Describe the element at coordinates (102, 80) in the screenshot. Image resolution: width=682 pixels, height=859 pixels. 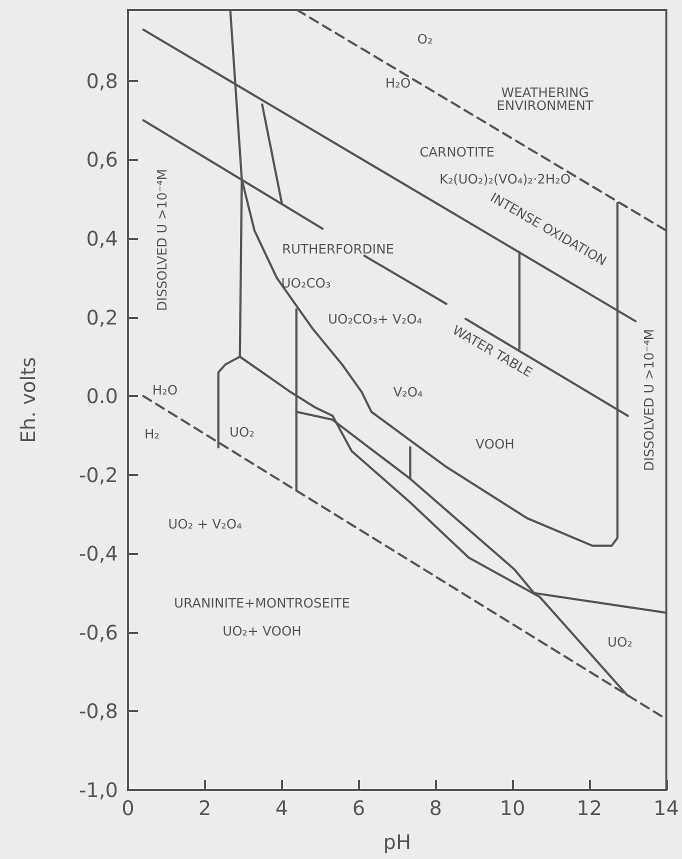
I see `y-tick-label: 0,8` at that location.